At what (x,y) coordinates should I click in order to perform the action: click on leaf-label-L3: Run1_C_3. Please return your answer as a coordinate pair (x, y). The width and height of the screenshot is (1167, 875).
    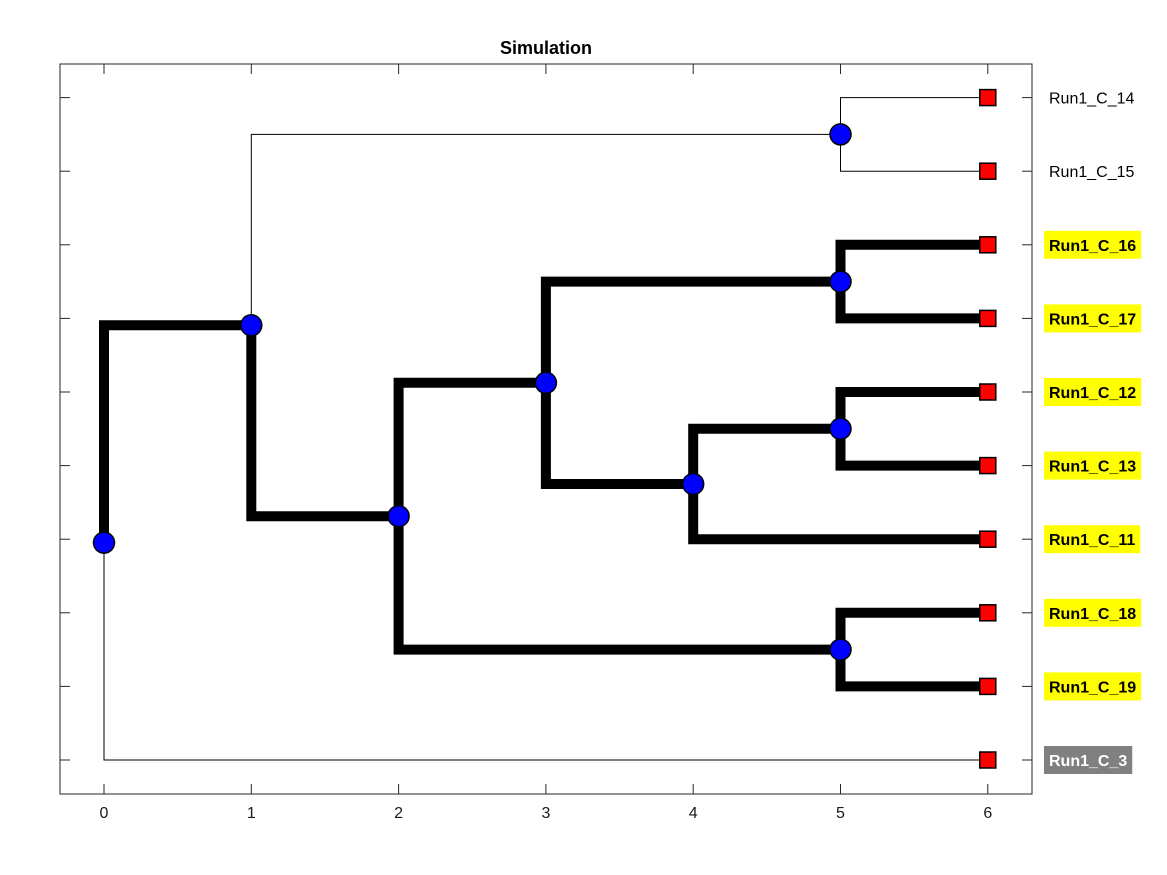
    Looking at the image, I should click on (1088, 761).